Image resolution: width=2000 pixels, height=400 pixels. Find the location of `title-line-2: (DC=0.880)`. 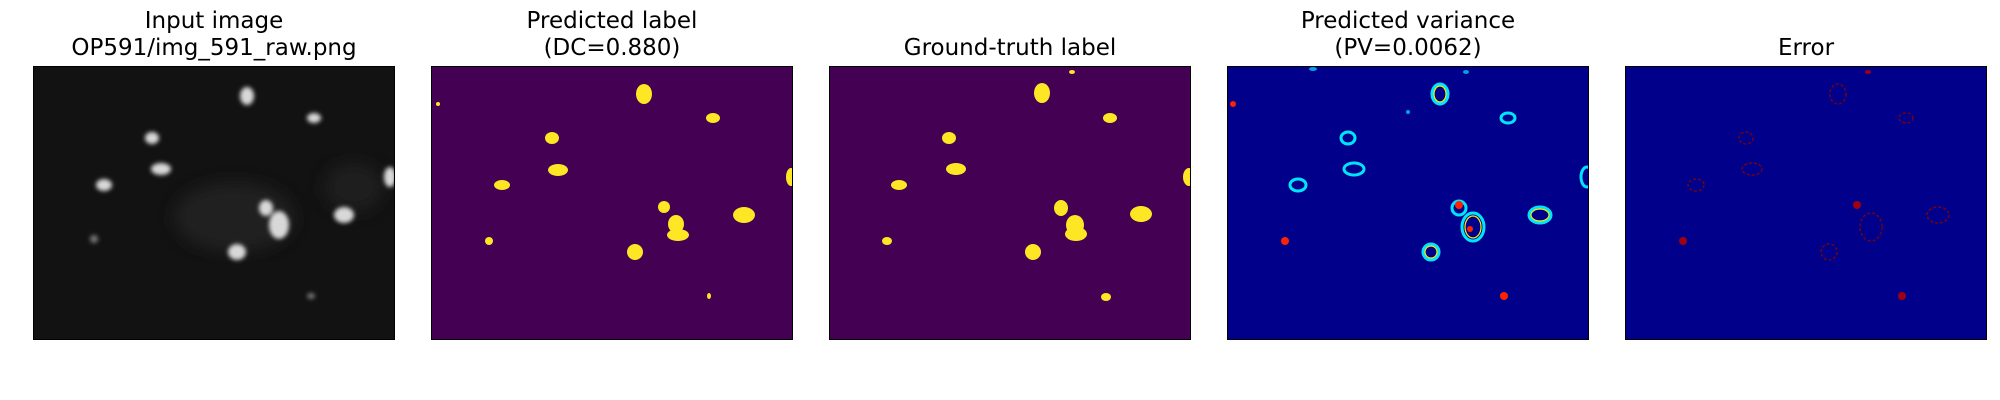

title-line-2: (DC=0.880) is located at coordinates (612, 48).